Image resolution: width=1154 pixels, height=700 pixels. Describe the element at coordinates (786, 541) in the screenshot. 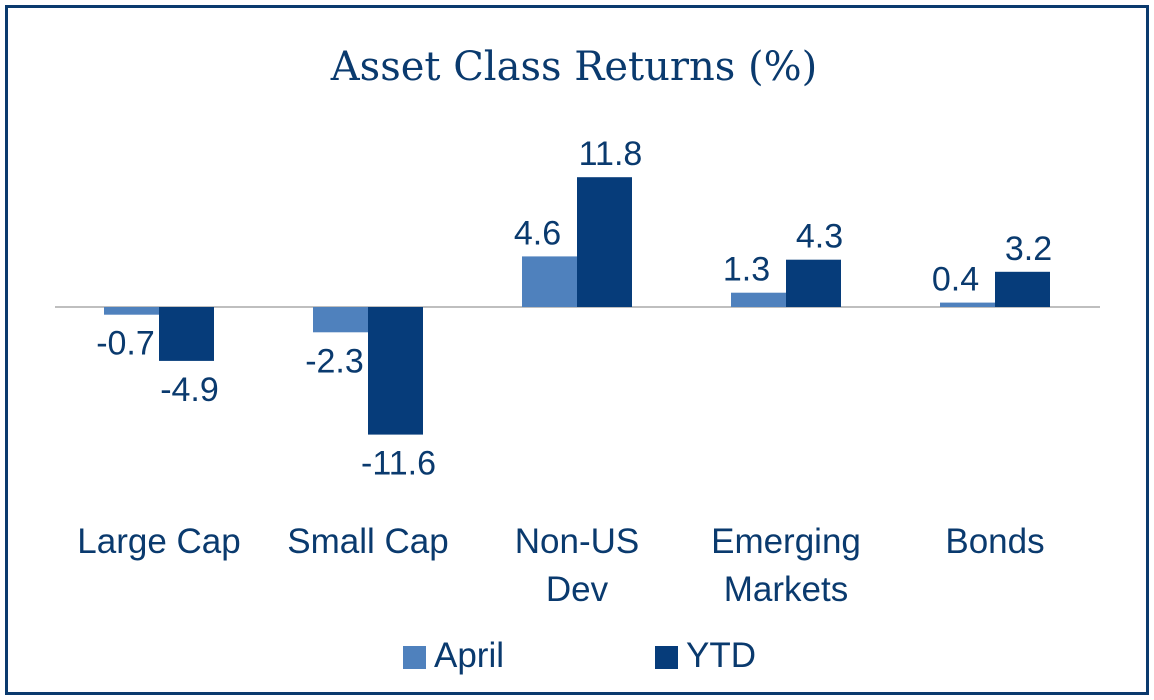

I see `category-label-3-0: Emerging` at that location.